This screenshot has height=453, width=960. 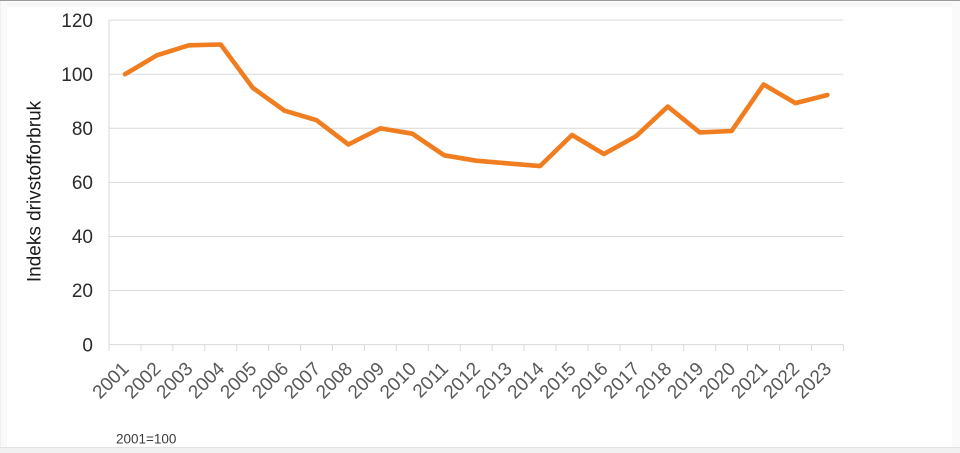 What do you see at coordinates (87, 345) in the screenshot?
I see `svg-text: 0` at bounding box center [87, 345].